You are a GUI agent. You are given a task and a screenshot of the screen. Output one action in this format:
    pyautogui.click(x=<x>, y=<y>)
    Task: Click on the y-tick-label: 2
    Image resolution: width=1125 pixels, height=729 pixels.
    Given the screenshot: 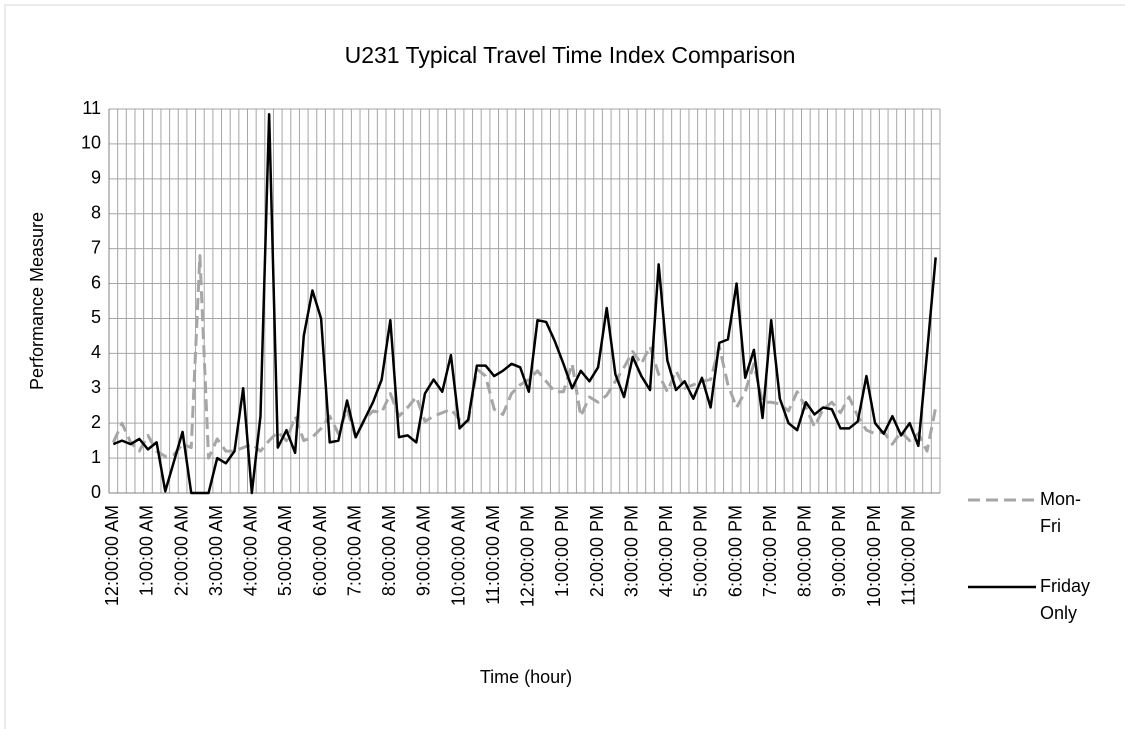 What is the action you would take?
    pyautogui.click(x=96, y=422)
    